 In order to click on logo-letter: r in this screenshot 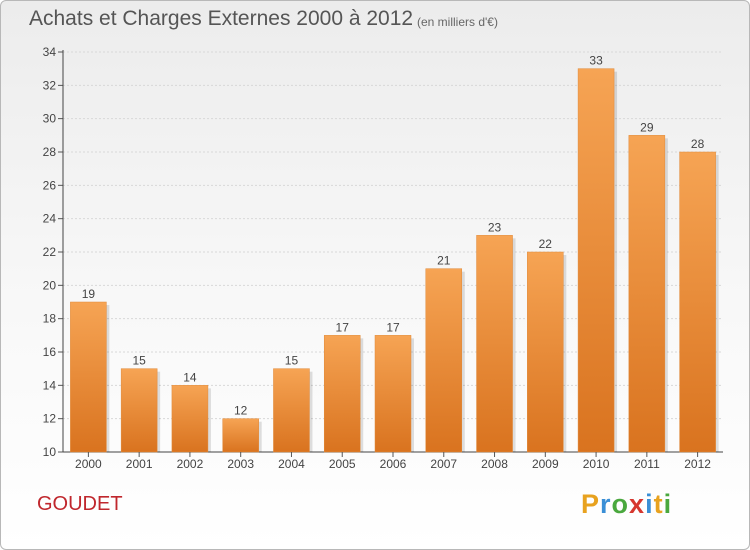, I will do `click(606, 504)`.